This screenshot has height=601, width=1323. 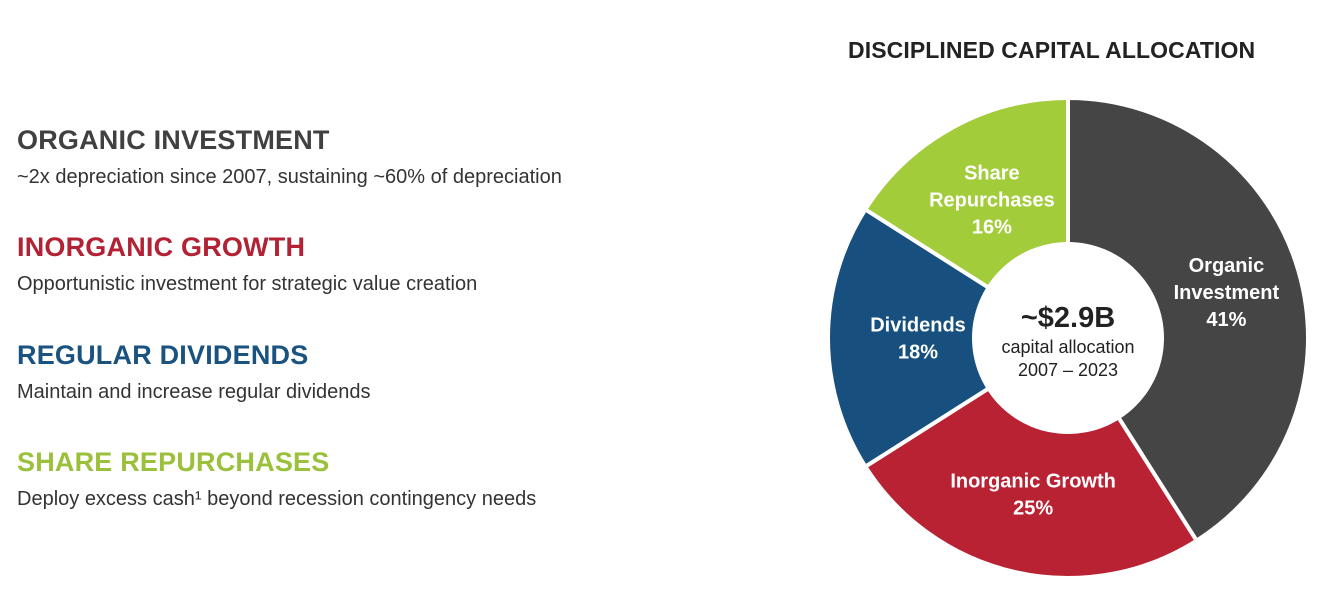 What do you see at coordinates (992, 174) in the screenshot?
I see `slice-category-label: Share` at bounding box center [992, 174].